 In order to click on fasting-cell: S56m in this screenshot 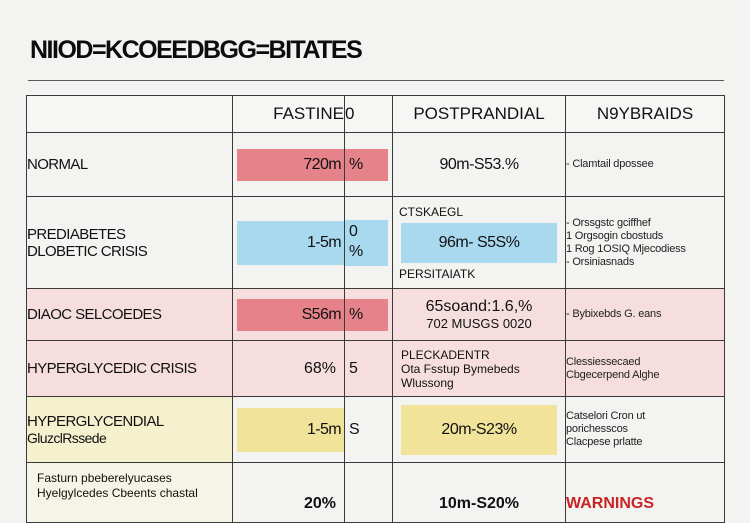, I will do `click(288, 314)`.